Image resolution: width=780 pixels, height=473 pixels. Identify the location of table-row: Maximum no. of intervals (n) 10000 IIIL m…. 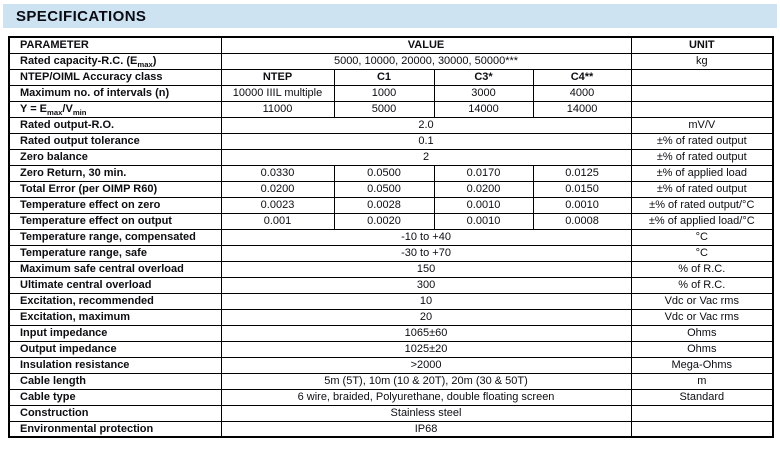
(391, 93).